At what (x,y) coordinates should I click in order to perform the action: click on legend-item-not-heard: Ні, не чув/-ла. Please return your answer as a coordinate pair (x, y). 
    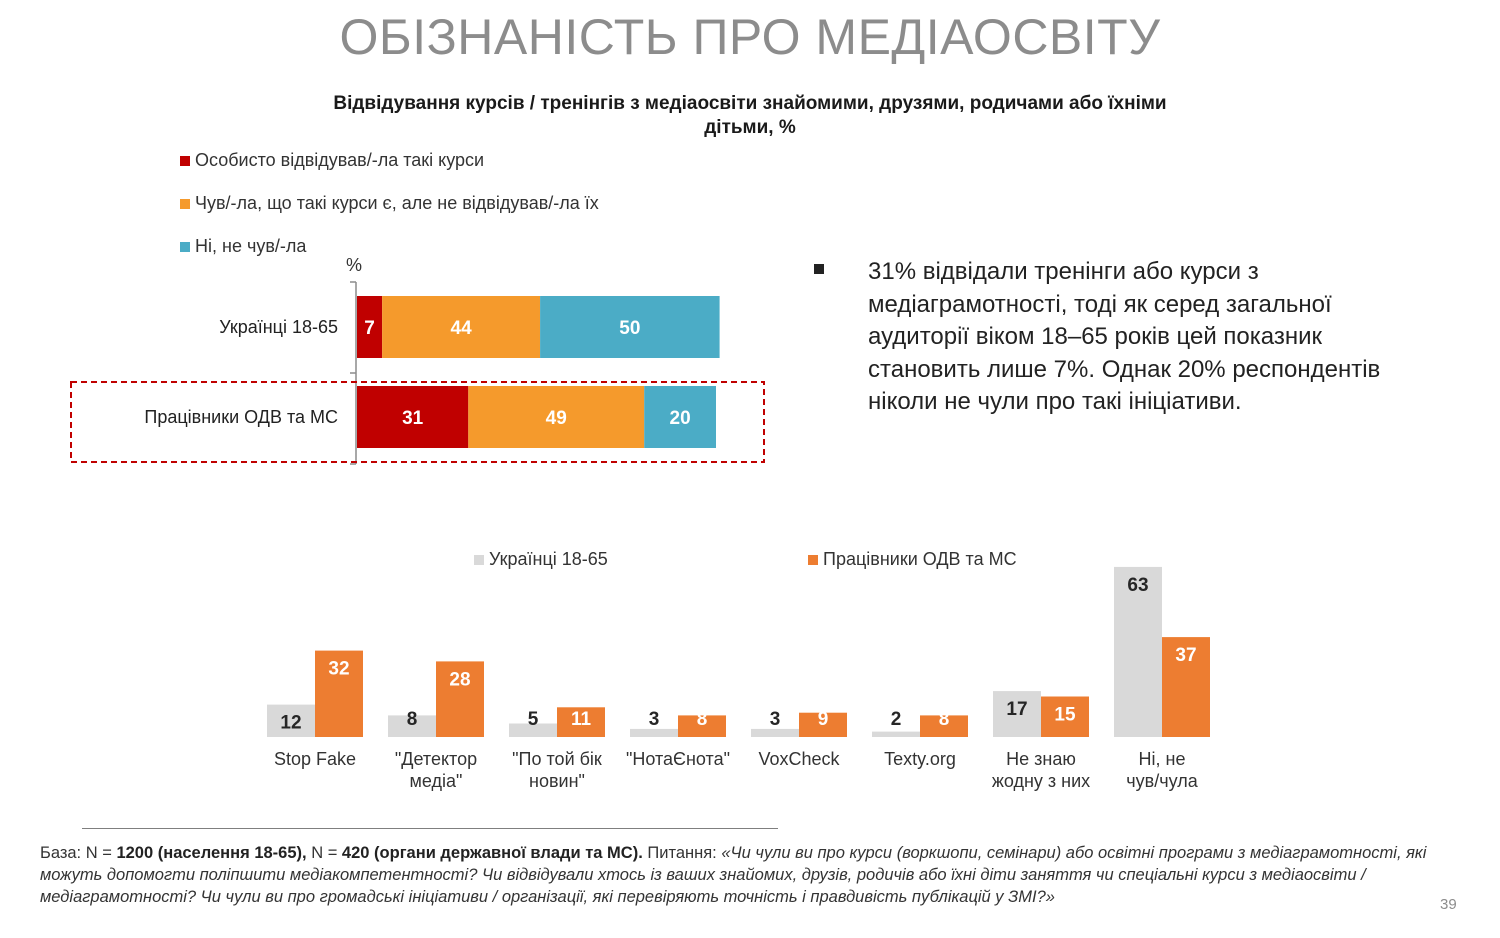
    Looking at the image, I should click on (243, 246).